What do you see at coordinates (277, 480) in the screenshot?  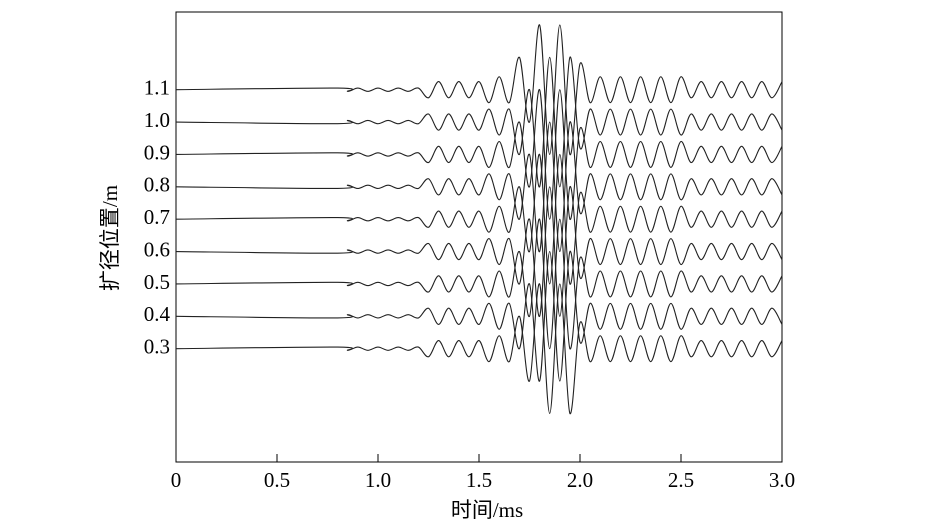 I see `x-tick-label: 0.5` at bounding box center [277, 480].